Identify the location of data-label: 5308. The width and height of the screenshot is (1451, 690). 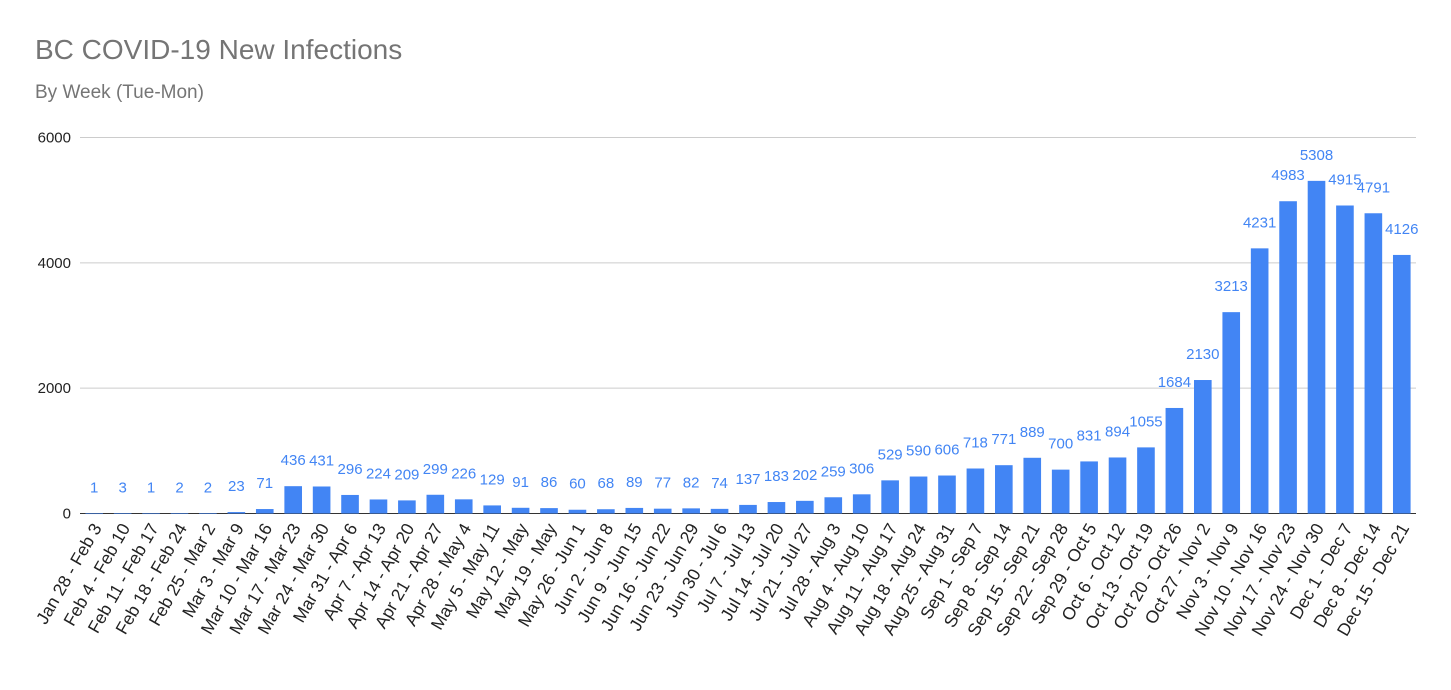
(1316, 155).